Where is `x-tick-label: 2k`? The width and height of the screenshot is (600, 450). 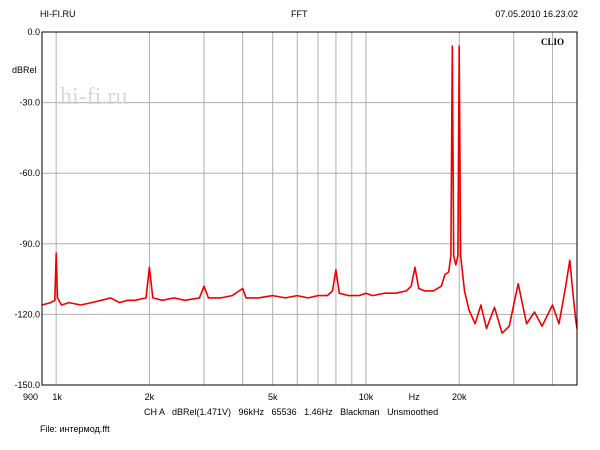 x-tick-label: 2k is located at coordinates (150, 397).